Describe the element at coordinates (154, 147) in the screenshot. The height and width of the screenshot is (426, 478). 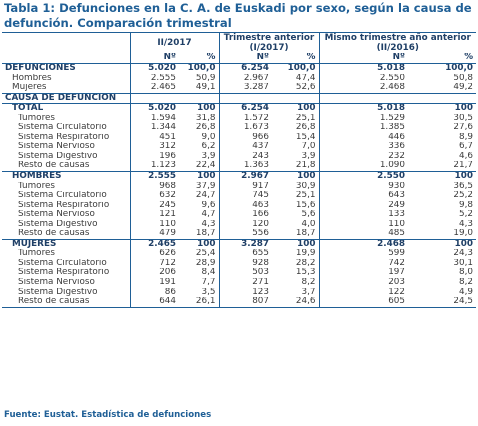
I see `cell-count: 312` at that location.